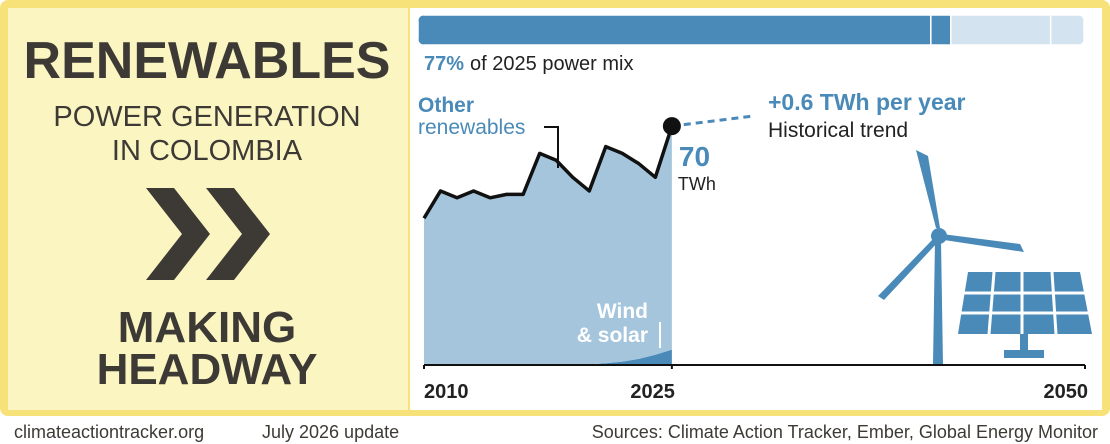  What do you see at coordinates (551, 64) in the screenshot?
I see `mix-subtitle: of 2025 power mix` at bounding box center [551, 64].